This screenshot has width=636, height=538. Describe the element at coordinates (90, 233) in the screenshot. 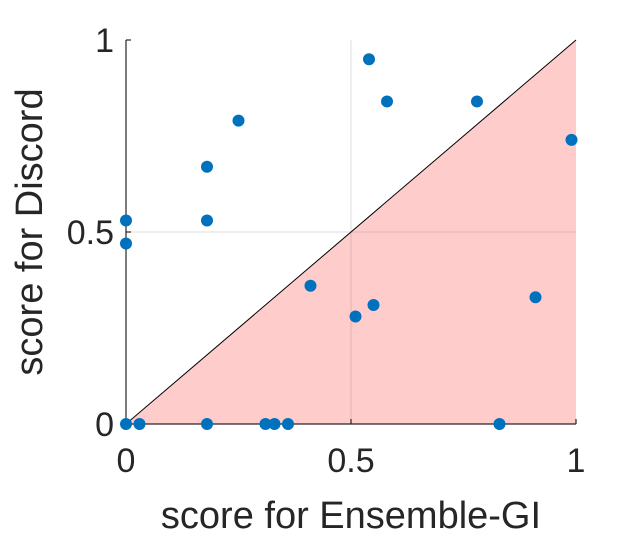

I see `y-tick-label-1: 0.5` at that location.